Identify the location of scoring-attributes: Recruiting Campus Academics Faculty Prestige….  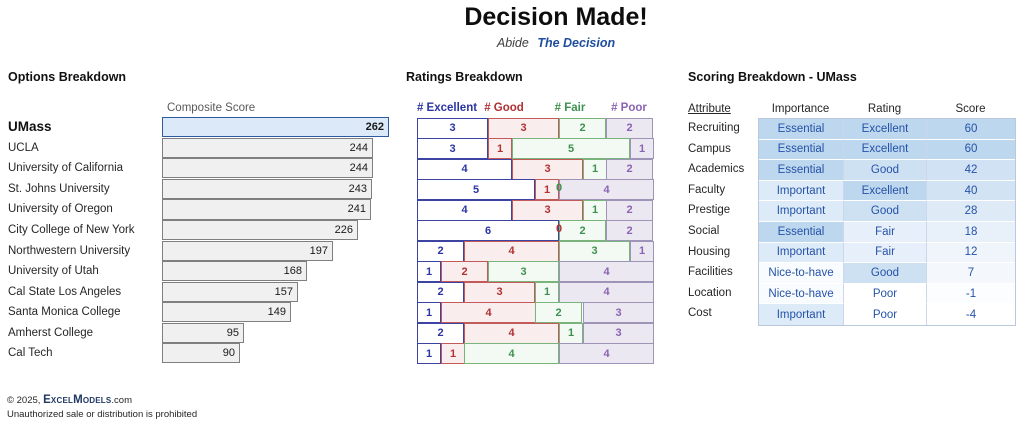
(716, 221).